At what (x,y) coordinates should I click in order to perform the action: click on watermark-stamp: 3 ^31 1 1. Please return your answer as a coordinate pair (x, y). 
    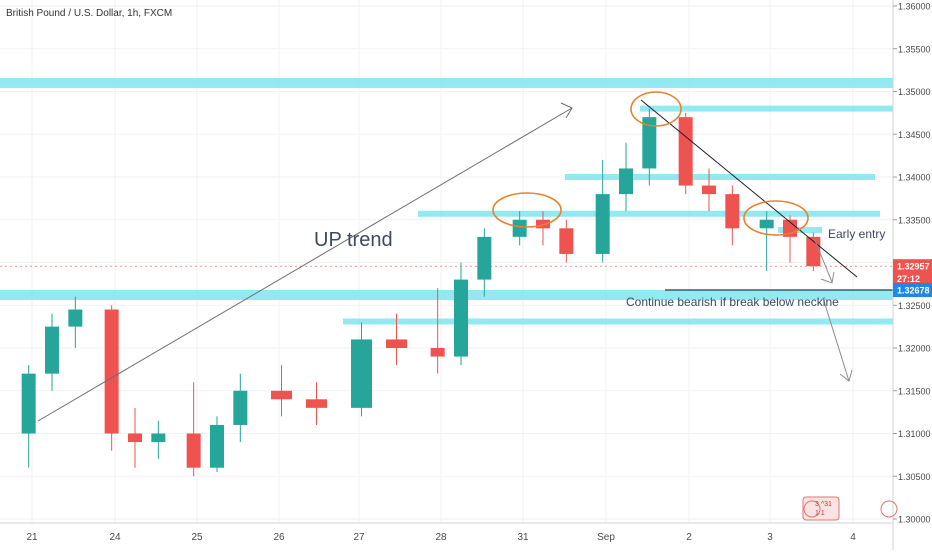
    Looking at the image, I should click on (850, 508).